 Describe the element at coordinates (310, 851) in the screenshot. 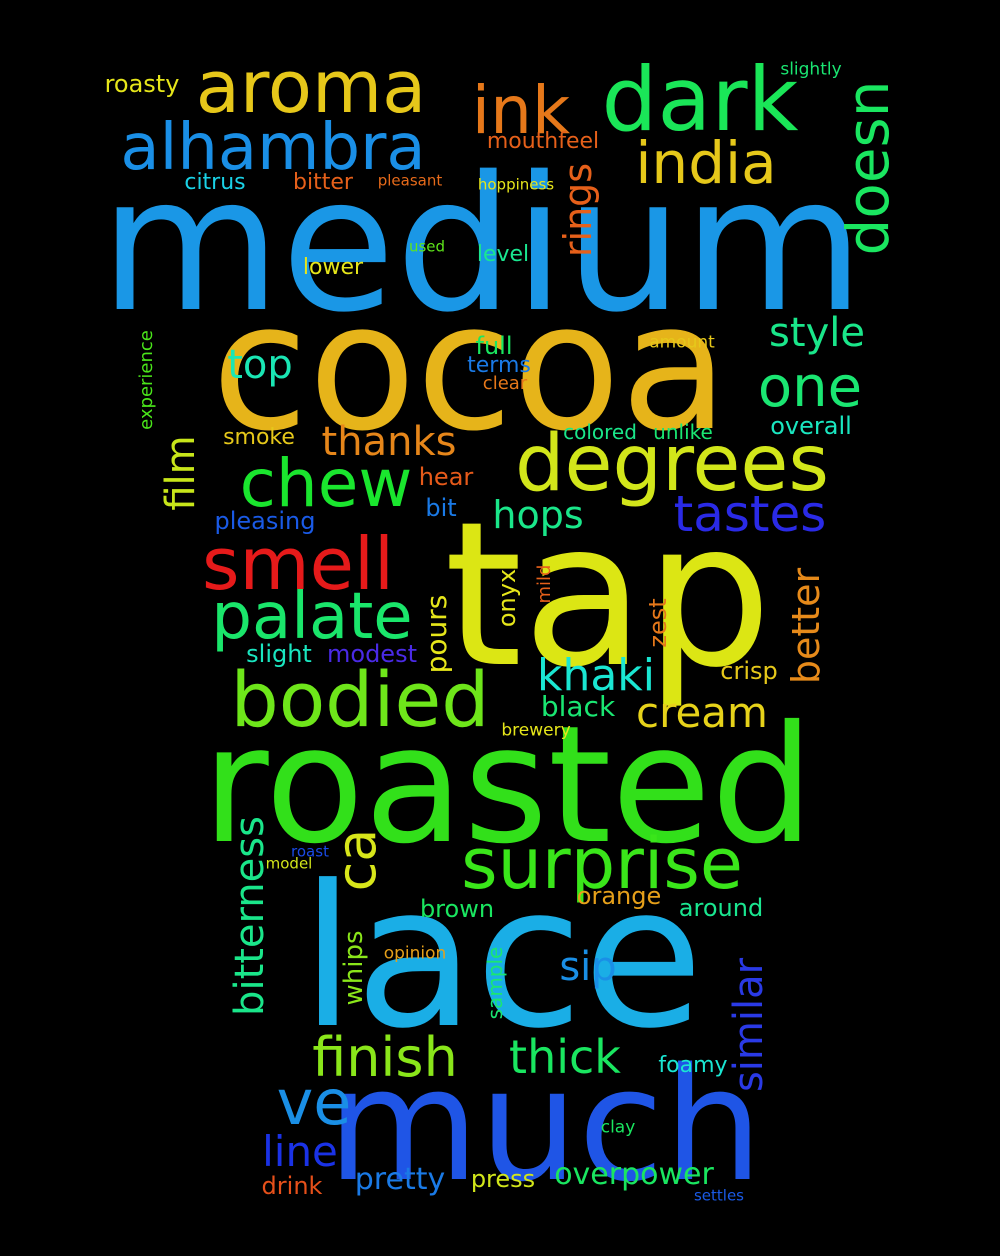

I see `word-roast: roast` at that location.